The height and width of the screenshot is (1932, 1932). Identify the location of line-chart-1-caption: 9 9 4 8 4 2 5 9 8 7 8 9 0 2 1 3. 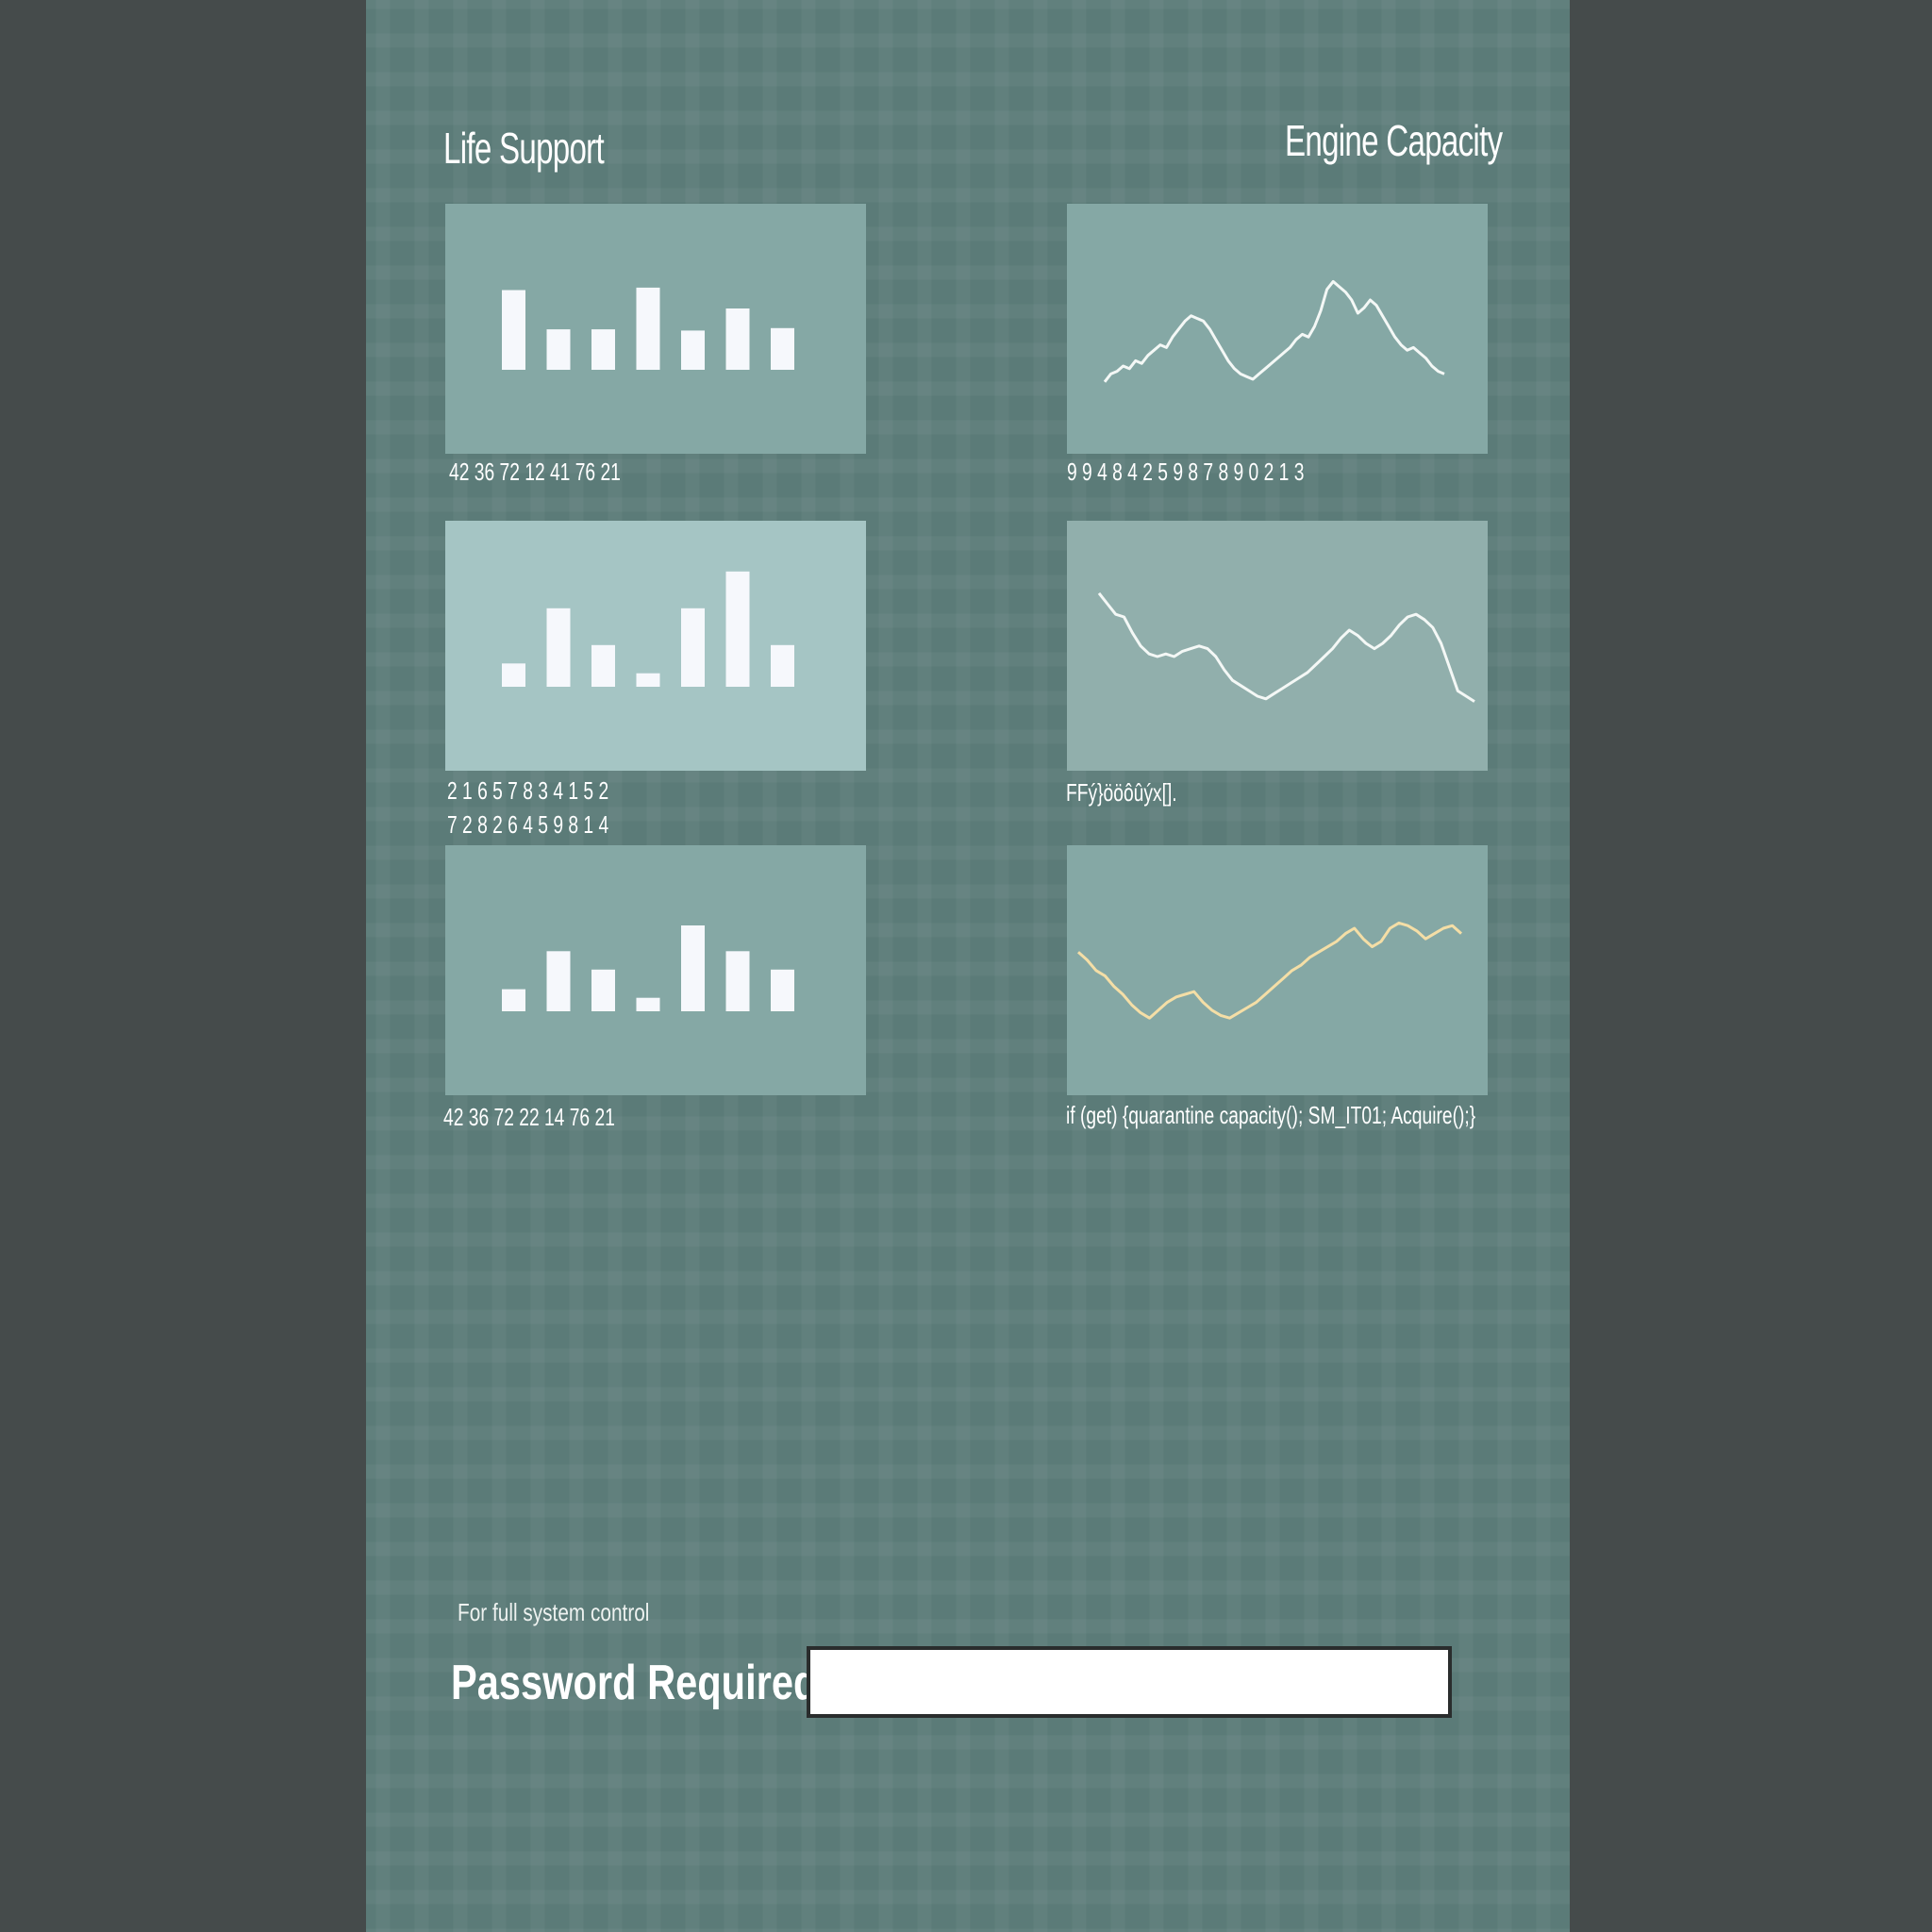
(1186, 472).